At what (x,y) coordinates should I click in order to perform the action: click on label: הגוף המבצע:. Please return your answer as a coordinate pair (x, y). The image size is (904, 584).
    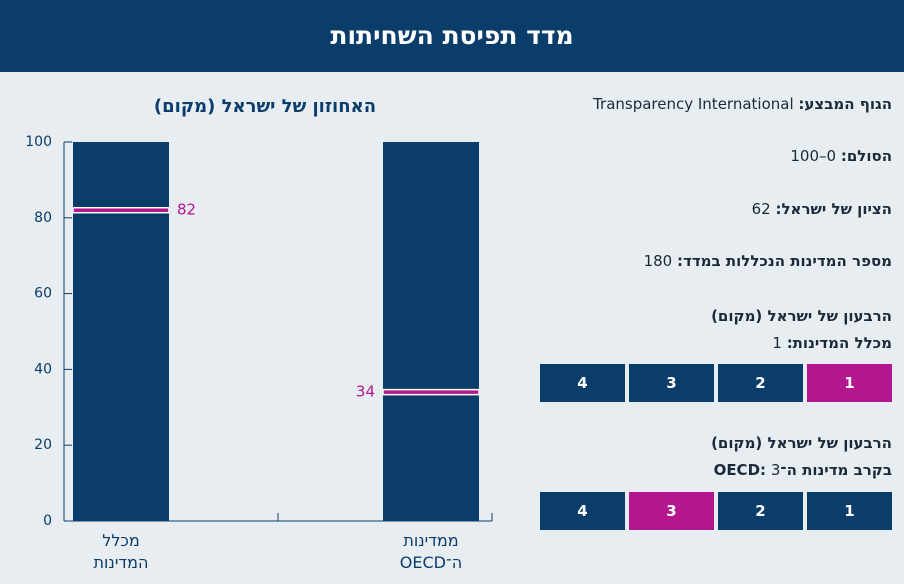
    Looking at the image, I should click on (845, 104).